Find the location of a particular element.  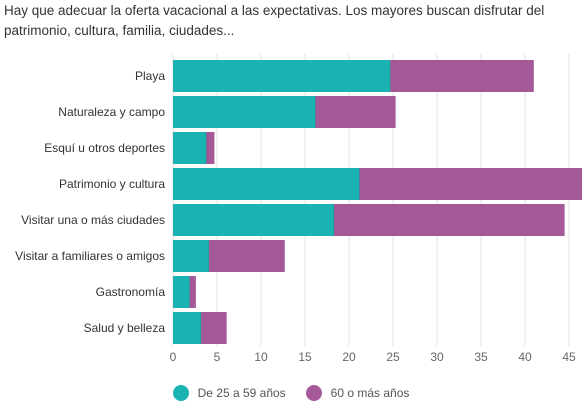

x-tick-label-0: 0 is located at coordinates (173, 357).